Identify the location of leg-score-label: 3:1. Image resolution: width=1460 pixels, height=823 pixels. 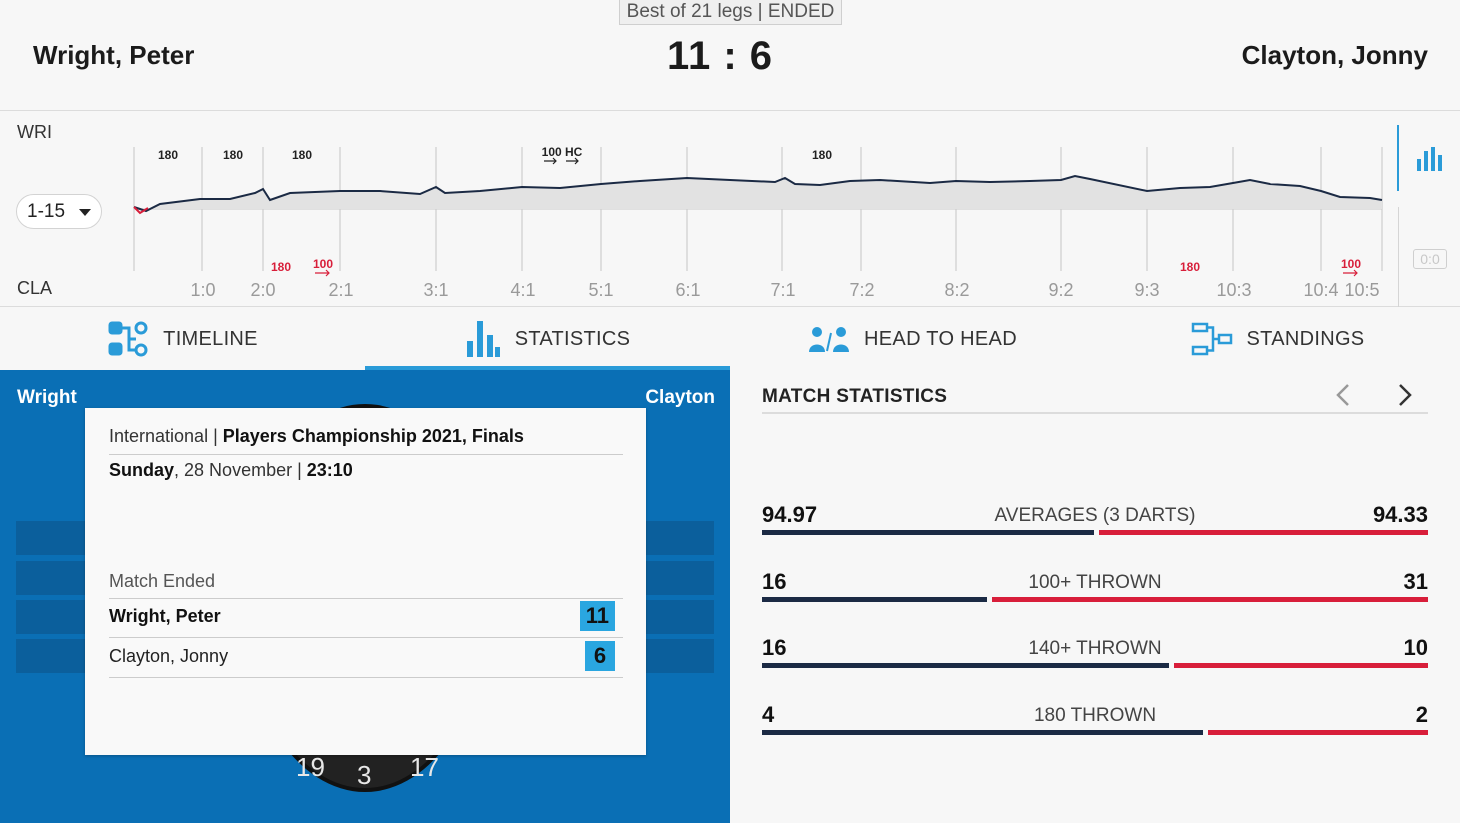
(435, 290).